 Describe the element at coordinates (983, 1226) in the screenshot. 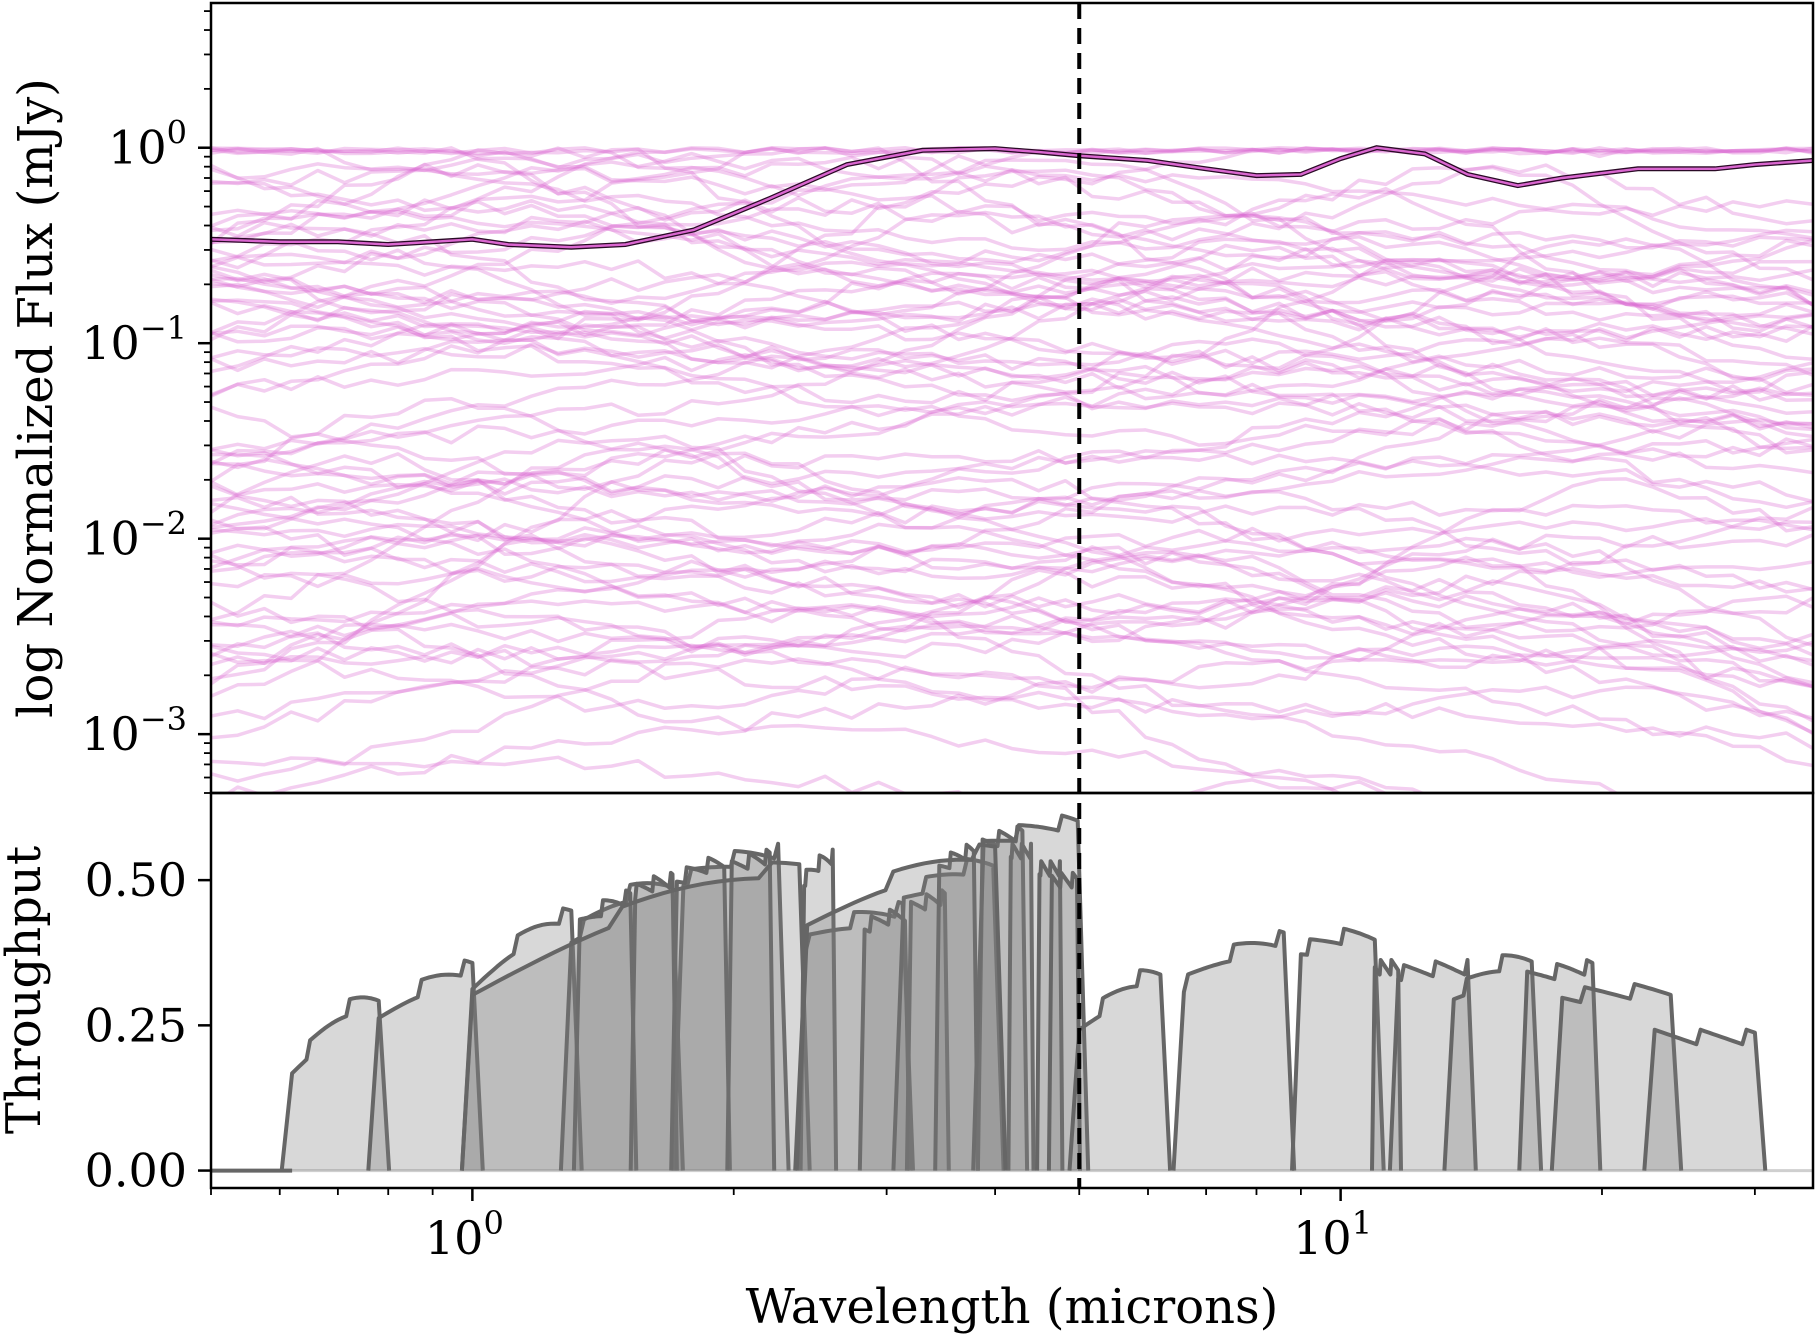

I see `x-axis: 10⁰ 10¹` at that location.